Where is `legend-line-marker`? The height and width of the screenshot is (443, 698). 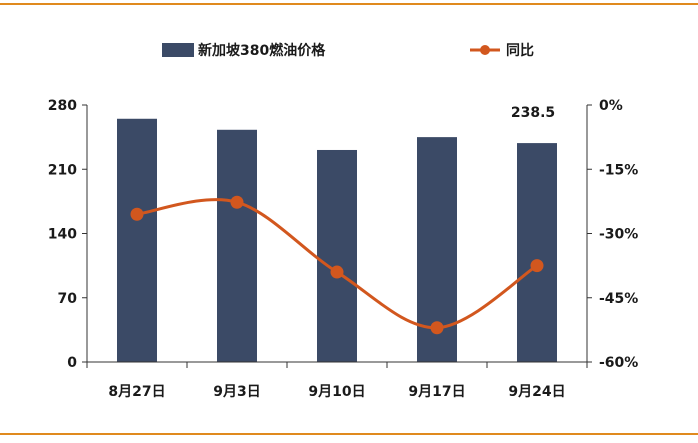
legend-line-marker is located at coordinates (485, 50).